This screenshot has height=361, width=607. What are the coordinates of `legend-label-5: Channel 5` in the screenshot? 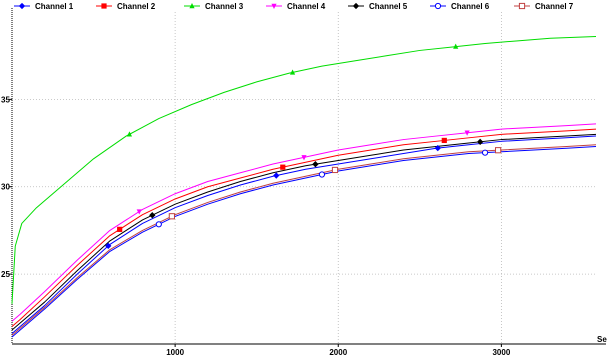 It's located at (388, 6).